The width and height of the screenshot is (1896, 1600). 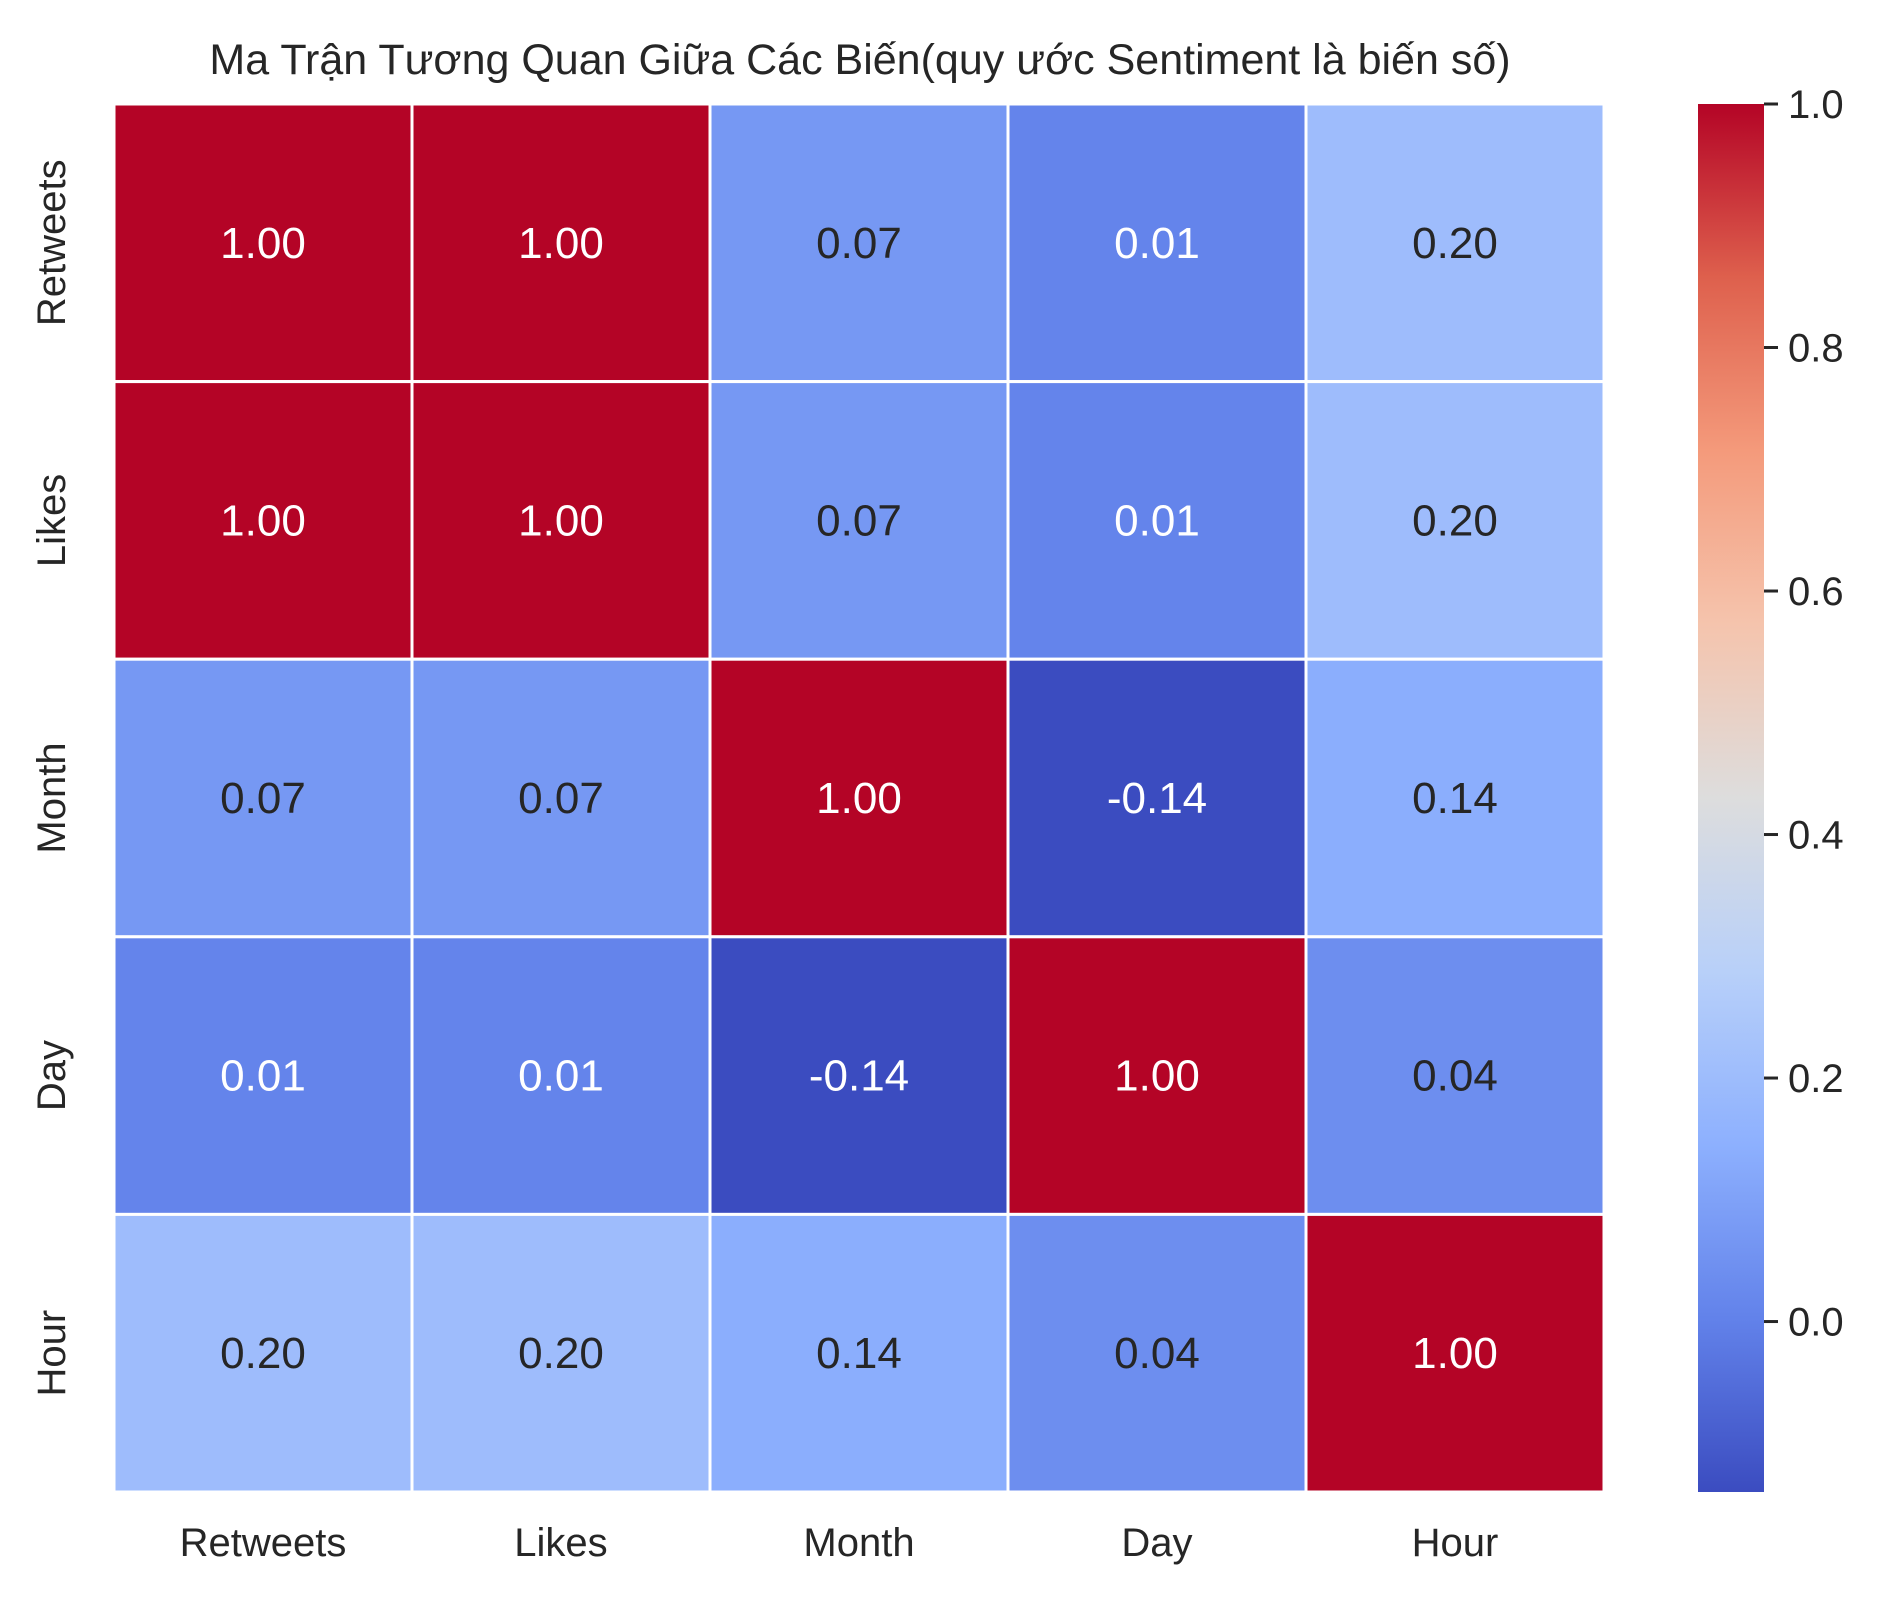 What do you see at coordinates (1816, 105) in the screenshot?
I see `colorbar-tick-label: 1.0` at bounding box center [1816, 105].